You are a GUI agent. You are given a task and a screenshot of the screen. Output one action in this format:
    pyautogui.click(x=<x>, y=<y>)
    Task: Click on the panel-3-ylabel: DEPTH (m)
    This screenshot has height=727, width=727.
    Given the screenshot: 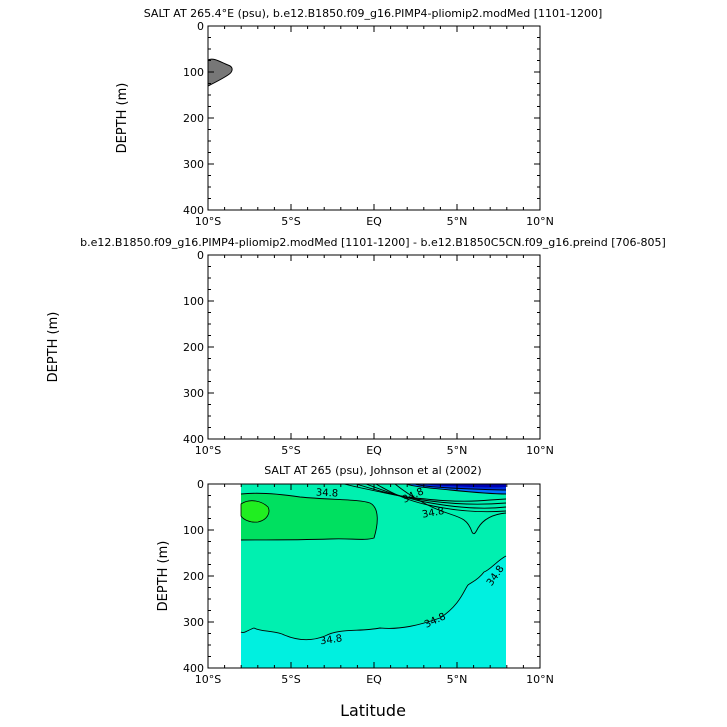 What is the action you would take?
    pyautogui.click(x=163, y=576)
    